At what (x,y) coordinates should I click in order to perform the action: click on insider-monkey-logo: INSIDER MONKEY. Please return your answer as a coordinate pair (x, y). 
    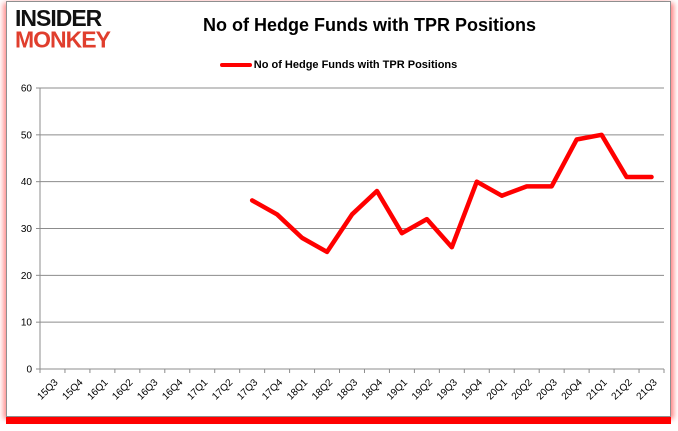
    Looking at the image, I should click on (63, 28).